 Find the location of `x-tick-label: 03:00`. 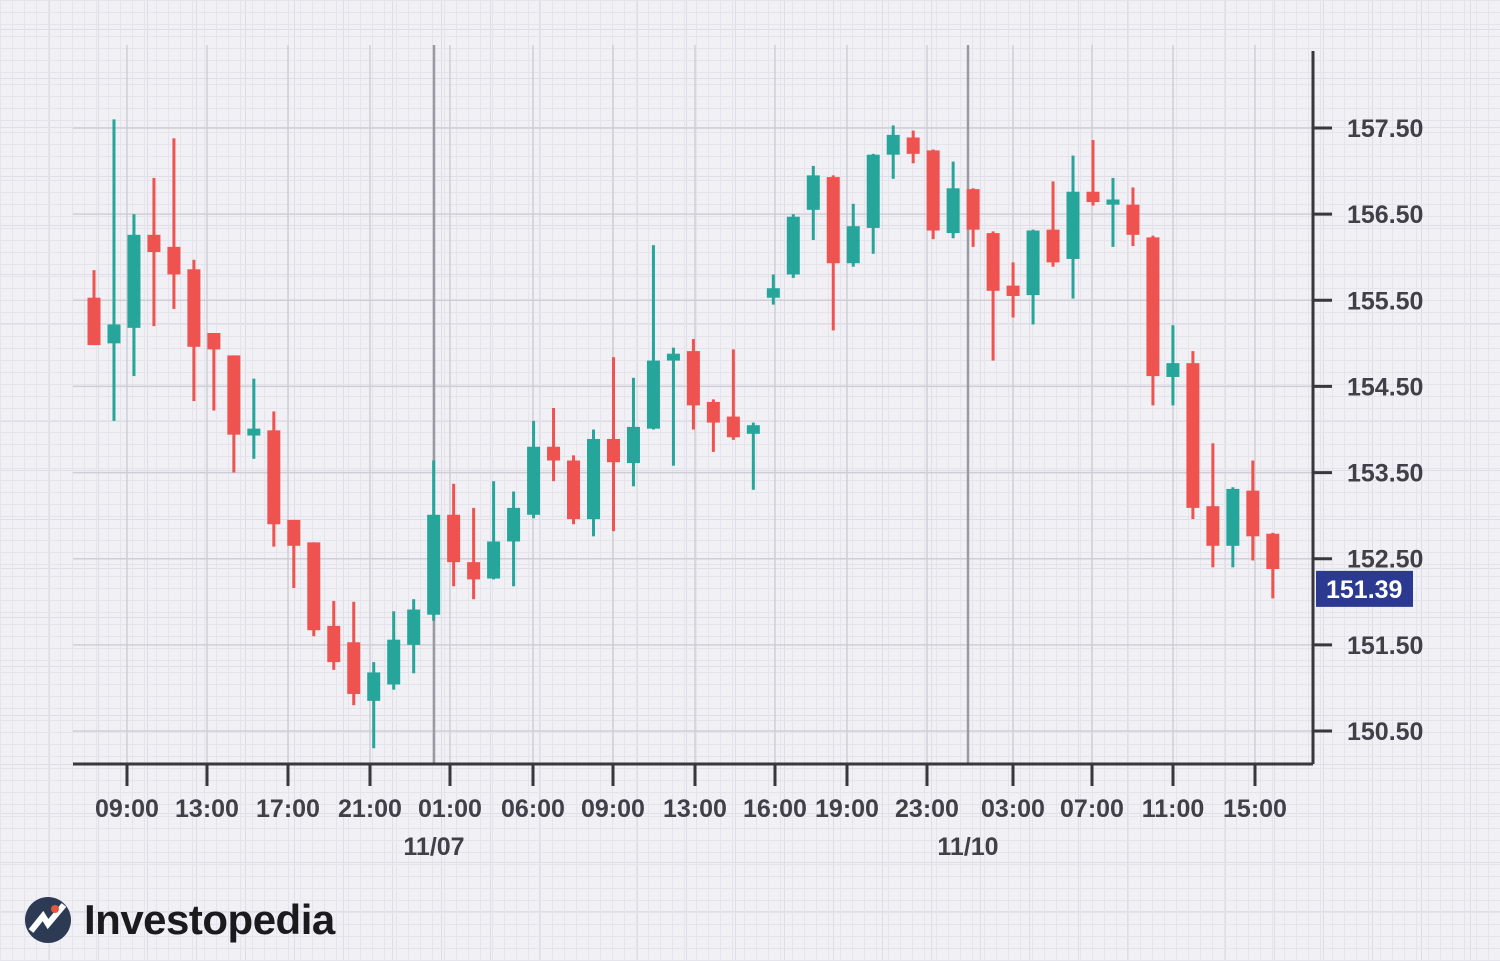

x-tick-label: 03:00 is located at coordinates (1013, 809).